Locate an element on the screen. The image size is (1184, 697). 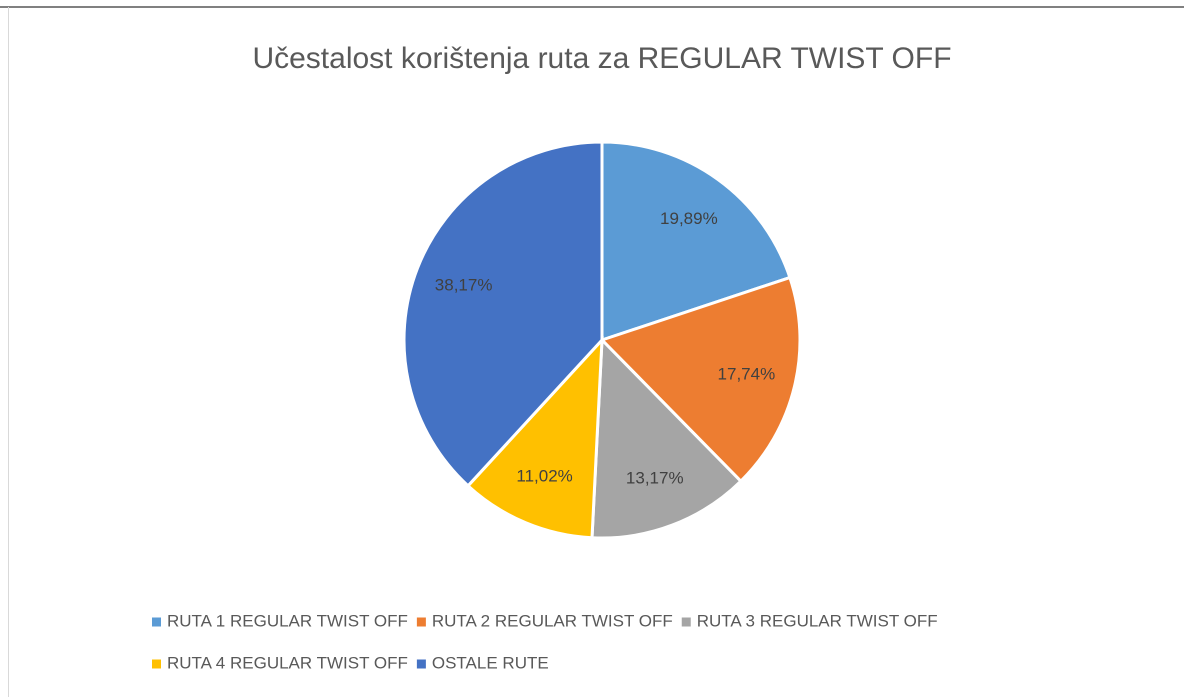
data-label: 13,17% is located at coordinates (655, 477).